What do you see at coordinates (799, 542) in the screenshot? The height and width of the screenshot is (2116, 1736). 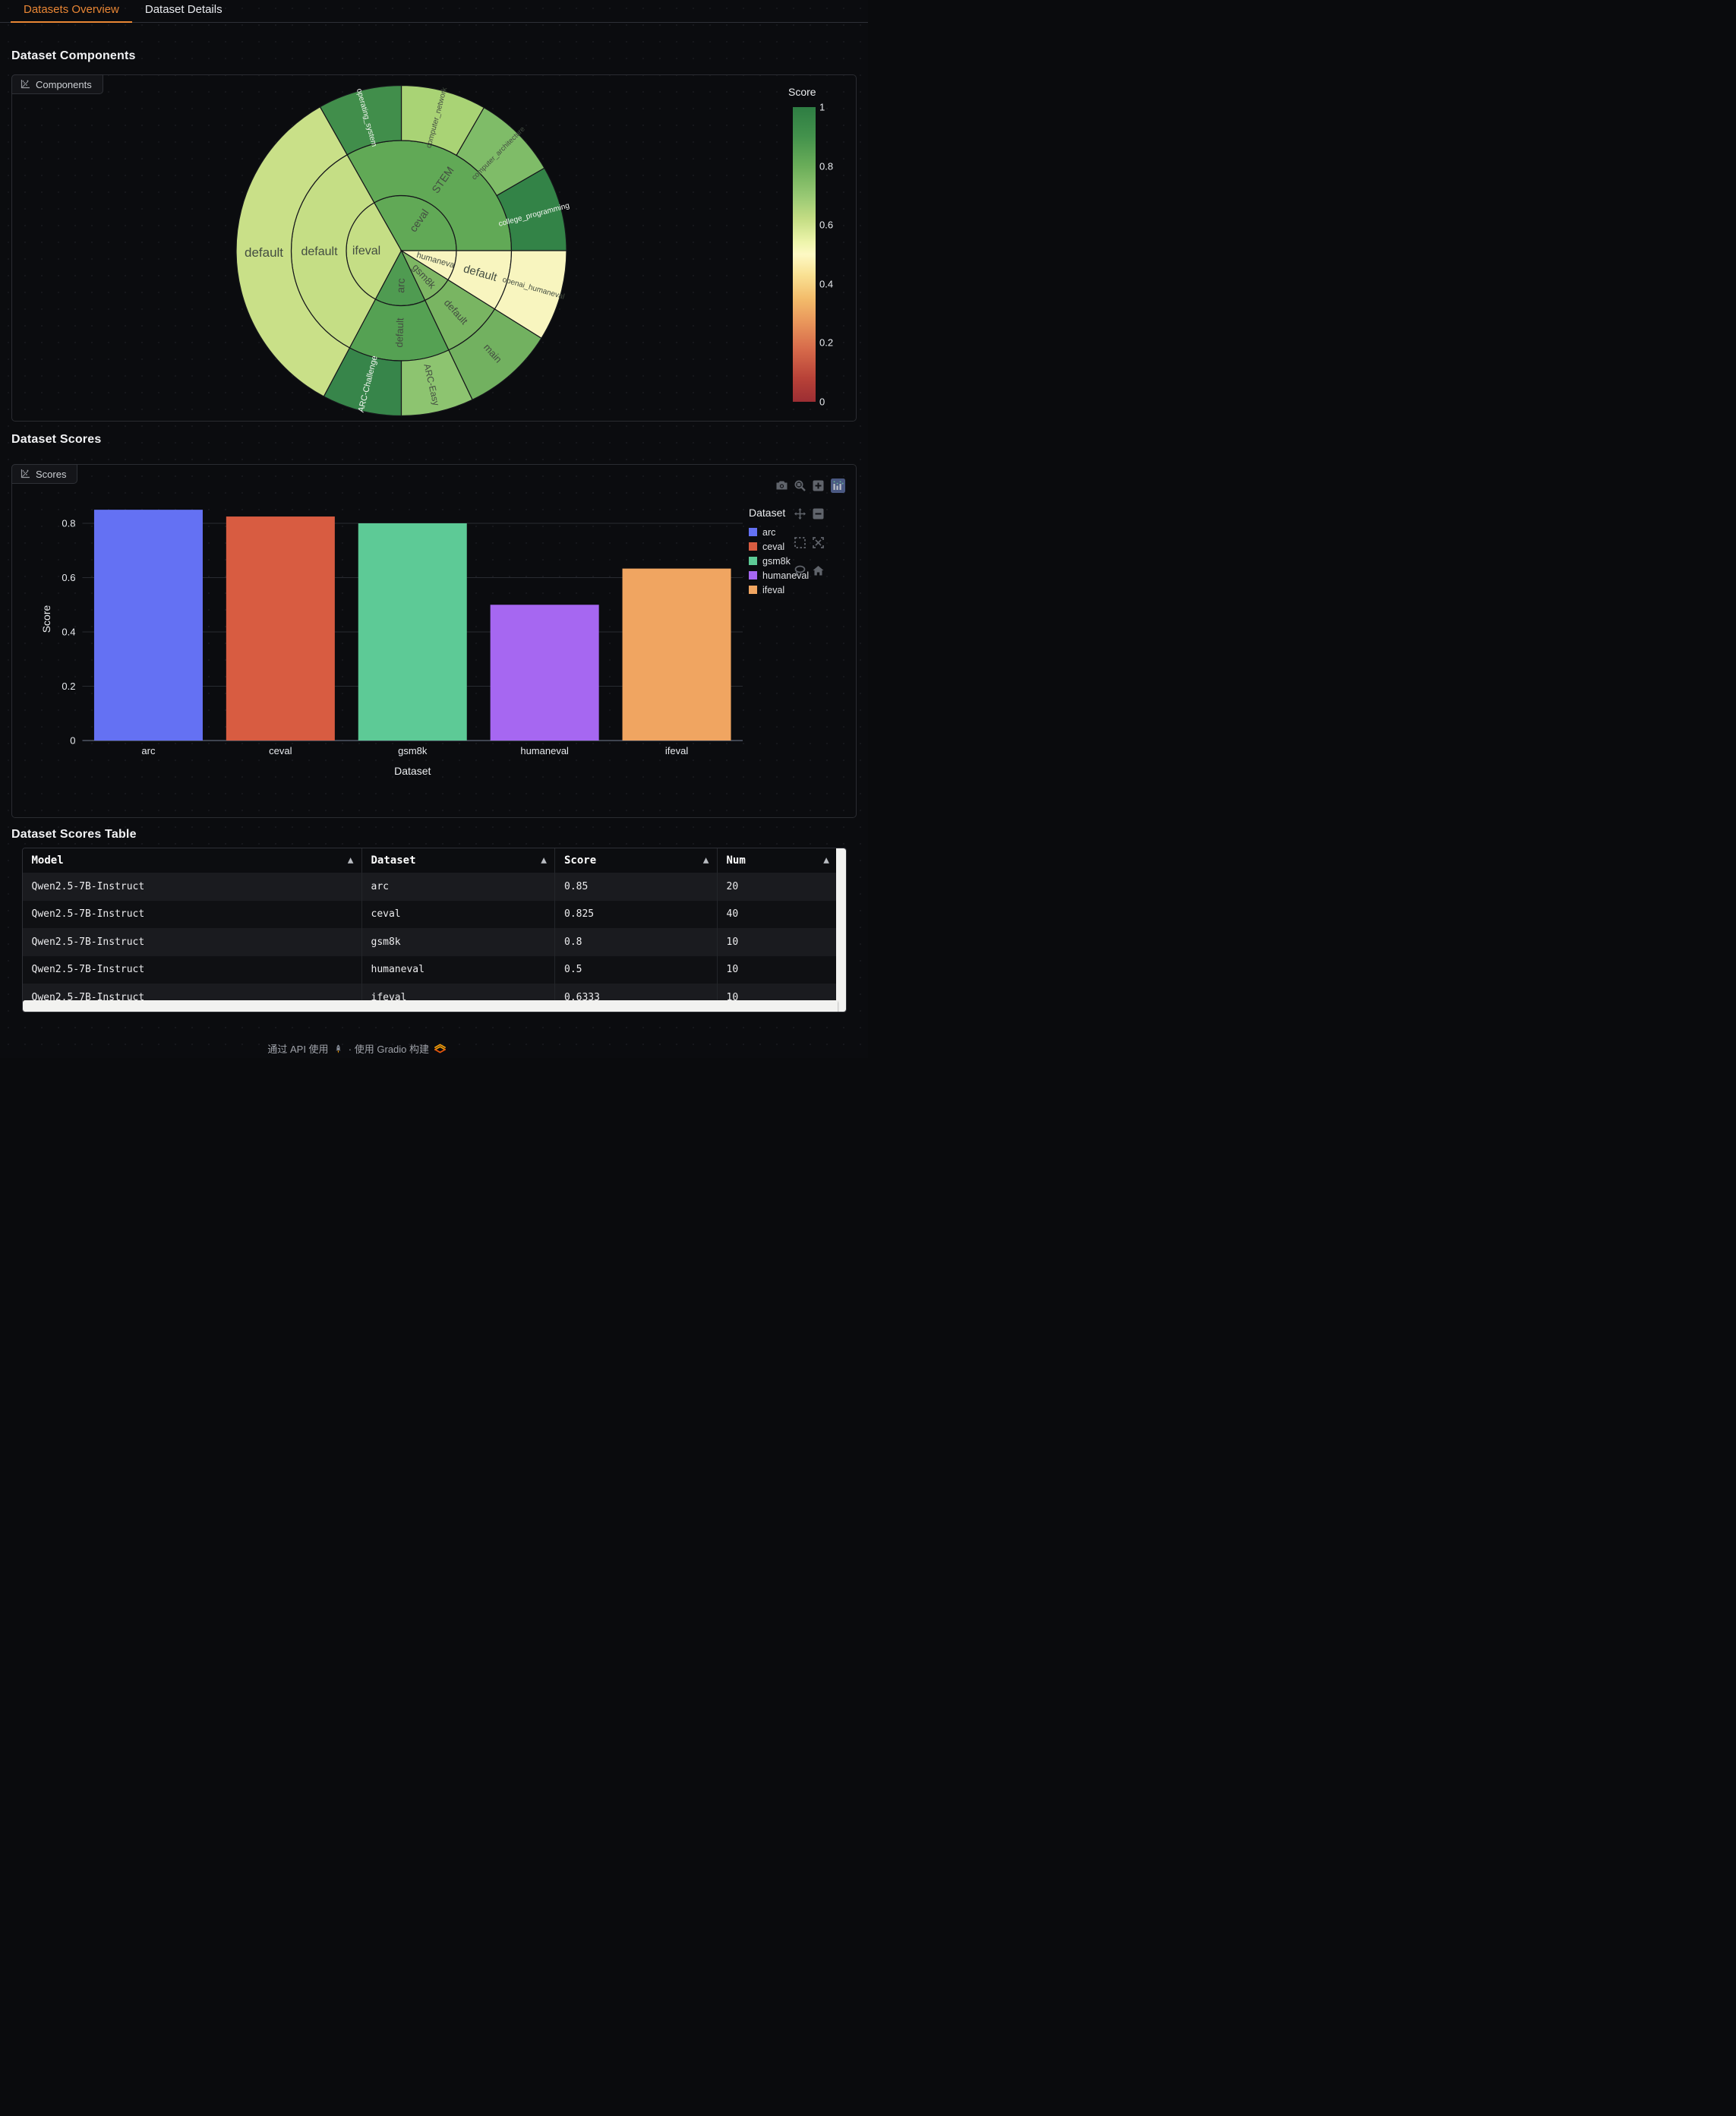 I see `modebar-box-select-button` at bounding box center [799, 542].